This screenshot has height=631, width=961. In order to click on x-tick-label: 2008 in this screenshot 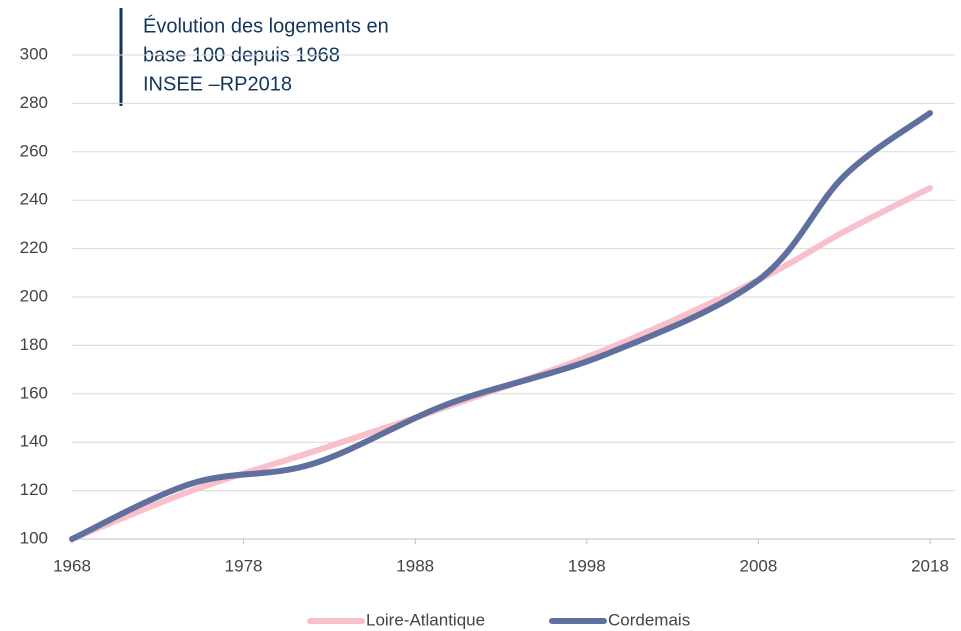, I will do `click(758, 565)`.